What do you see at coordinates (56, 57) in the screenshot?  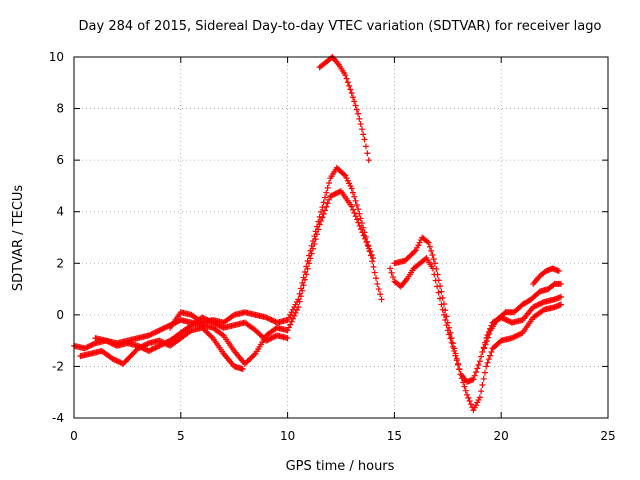 I see `y-tick-label: 10` at bounding box center [56, 57].